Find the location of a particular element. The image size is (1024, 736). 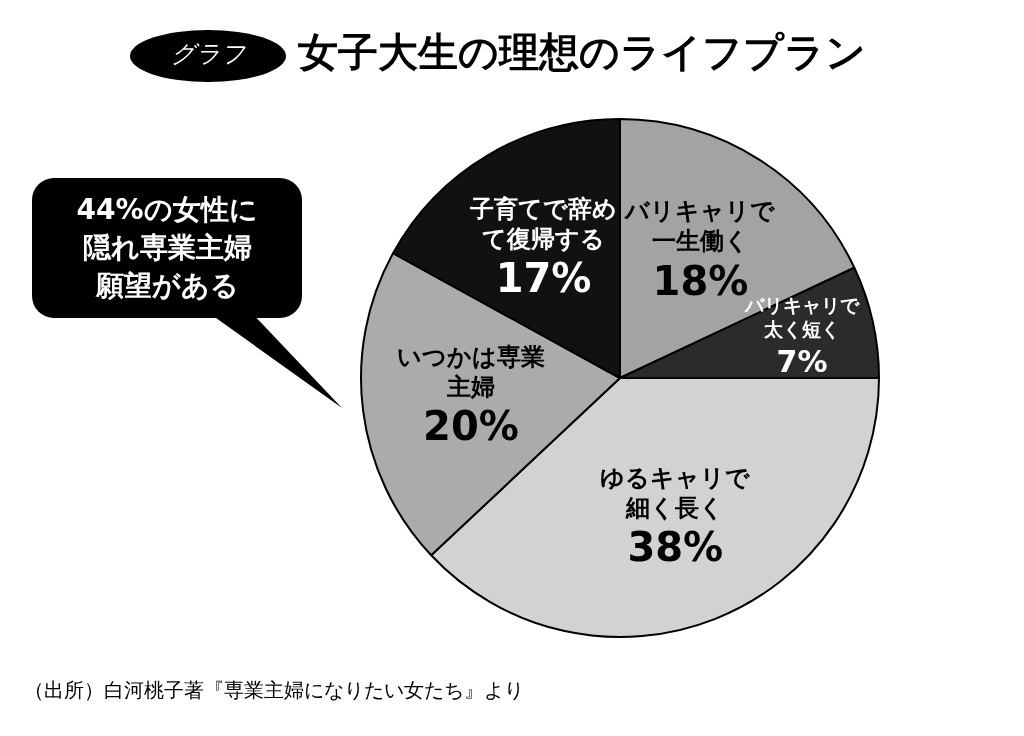

slice-label: 子育てで辞めて復帰する is located at coordinates (543, 223).